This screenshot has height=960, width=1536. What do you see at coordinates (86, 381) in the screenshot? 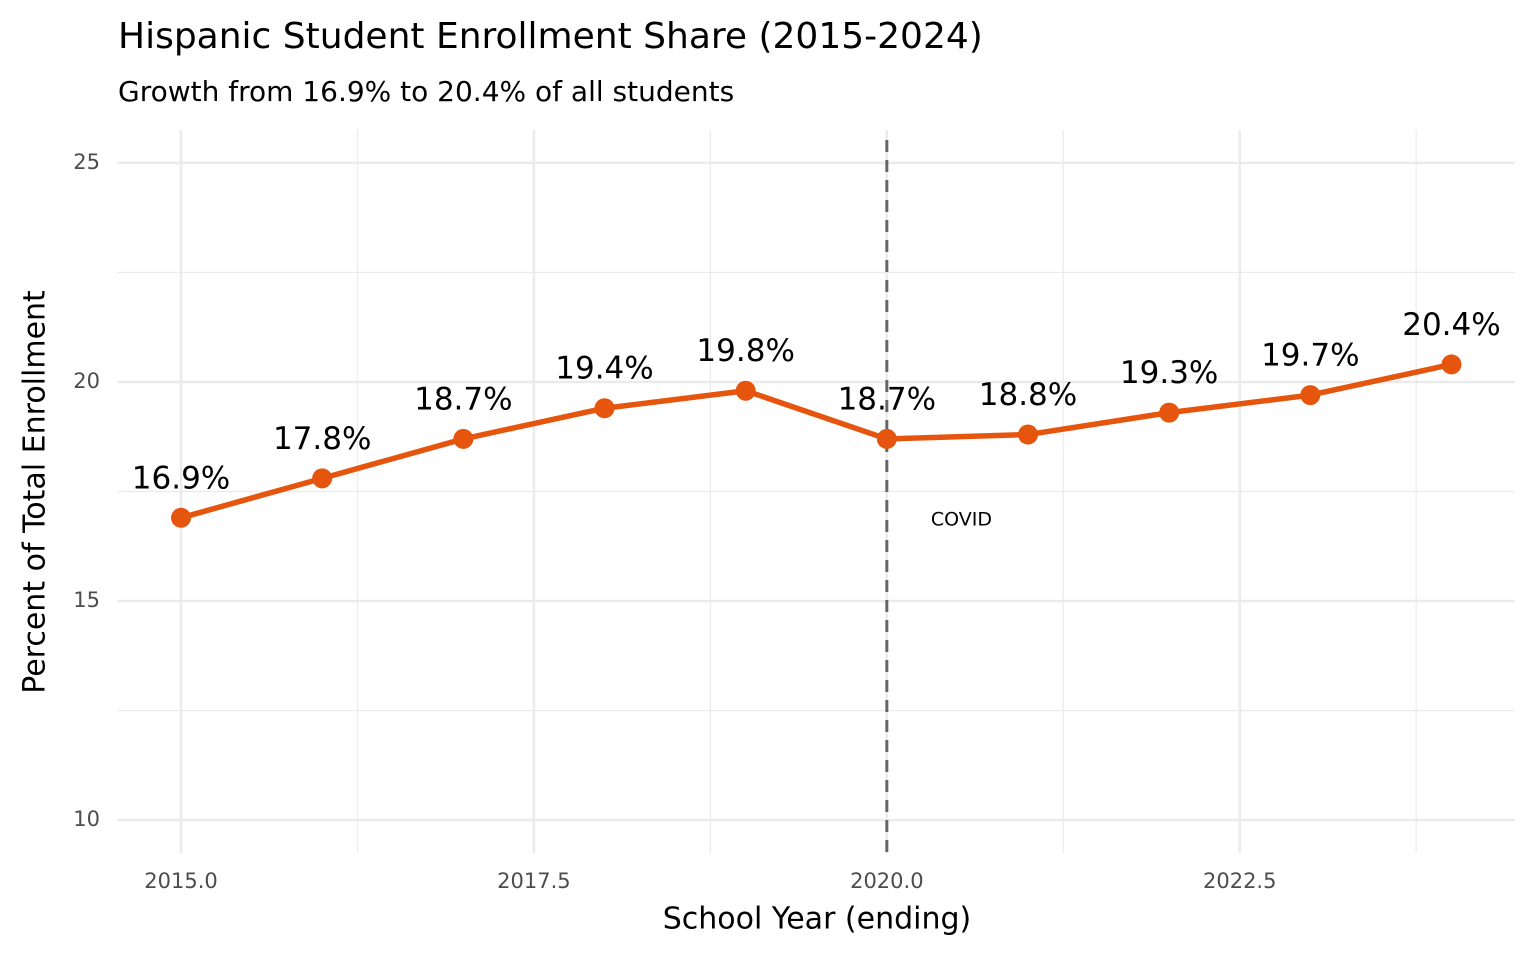
I see `y-tick-label: 20` at bounding box center [86, 381].